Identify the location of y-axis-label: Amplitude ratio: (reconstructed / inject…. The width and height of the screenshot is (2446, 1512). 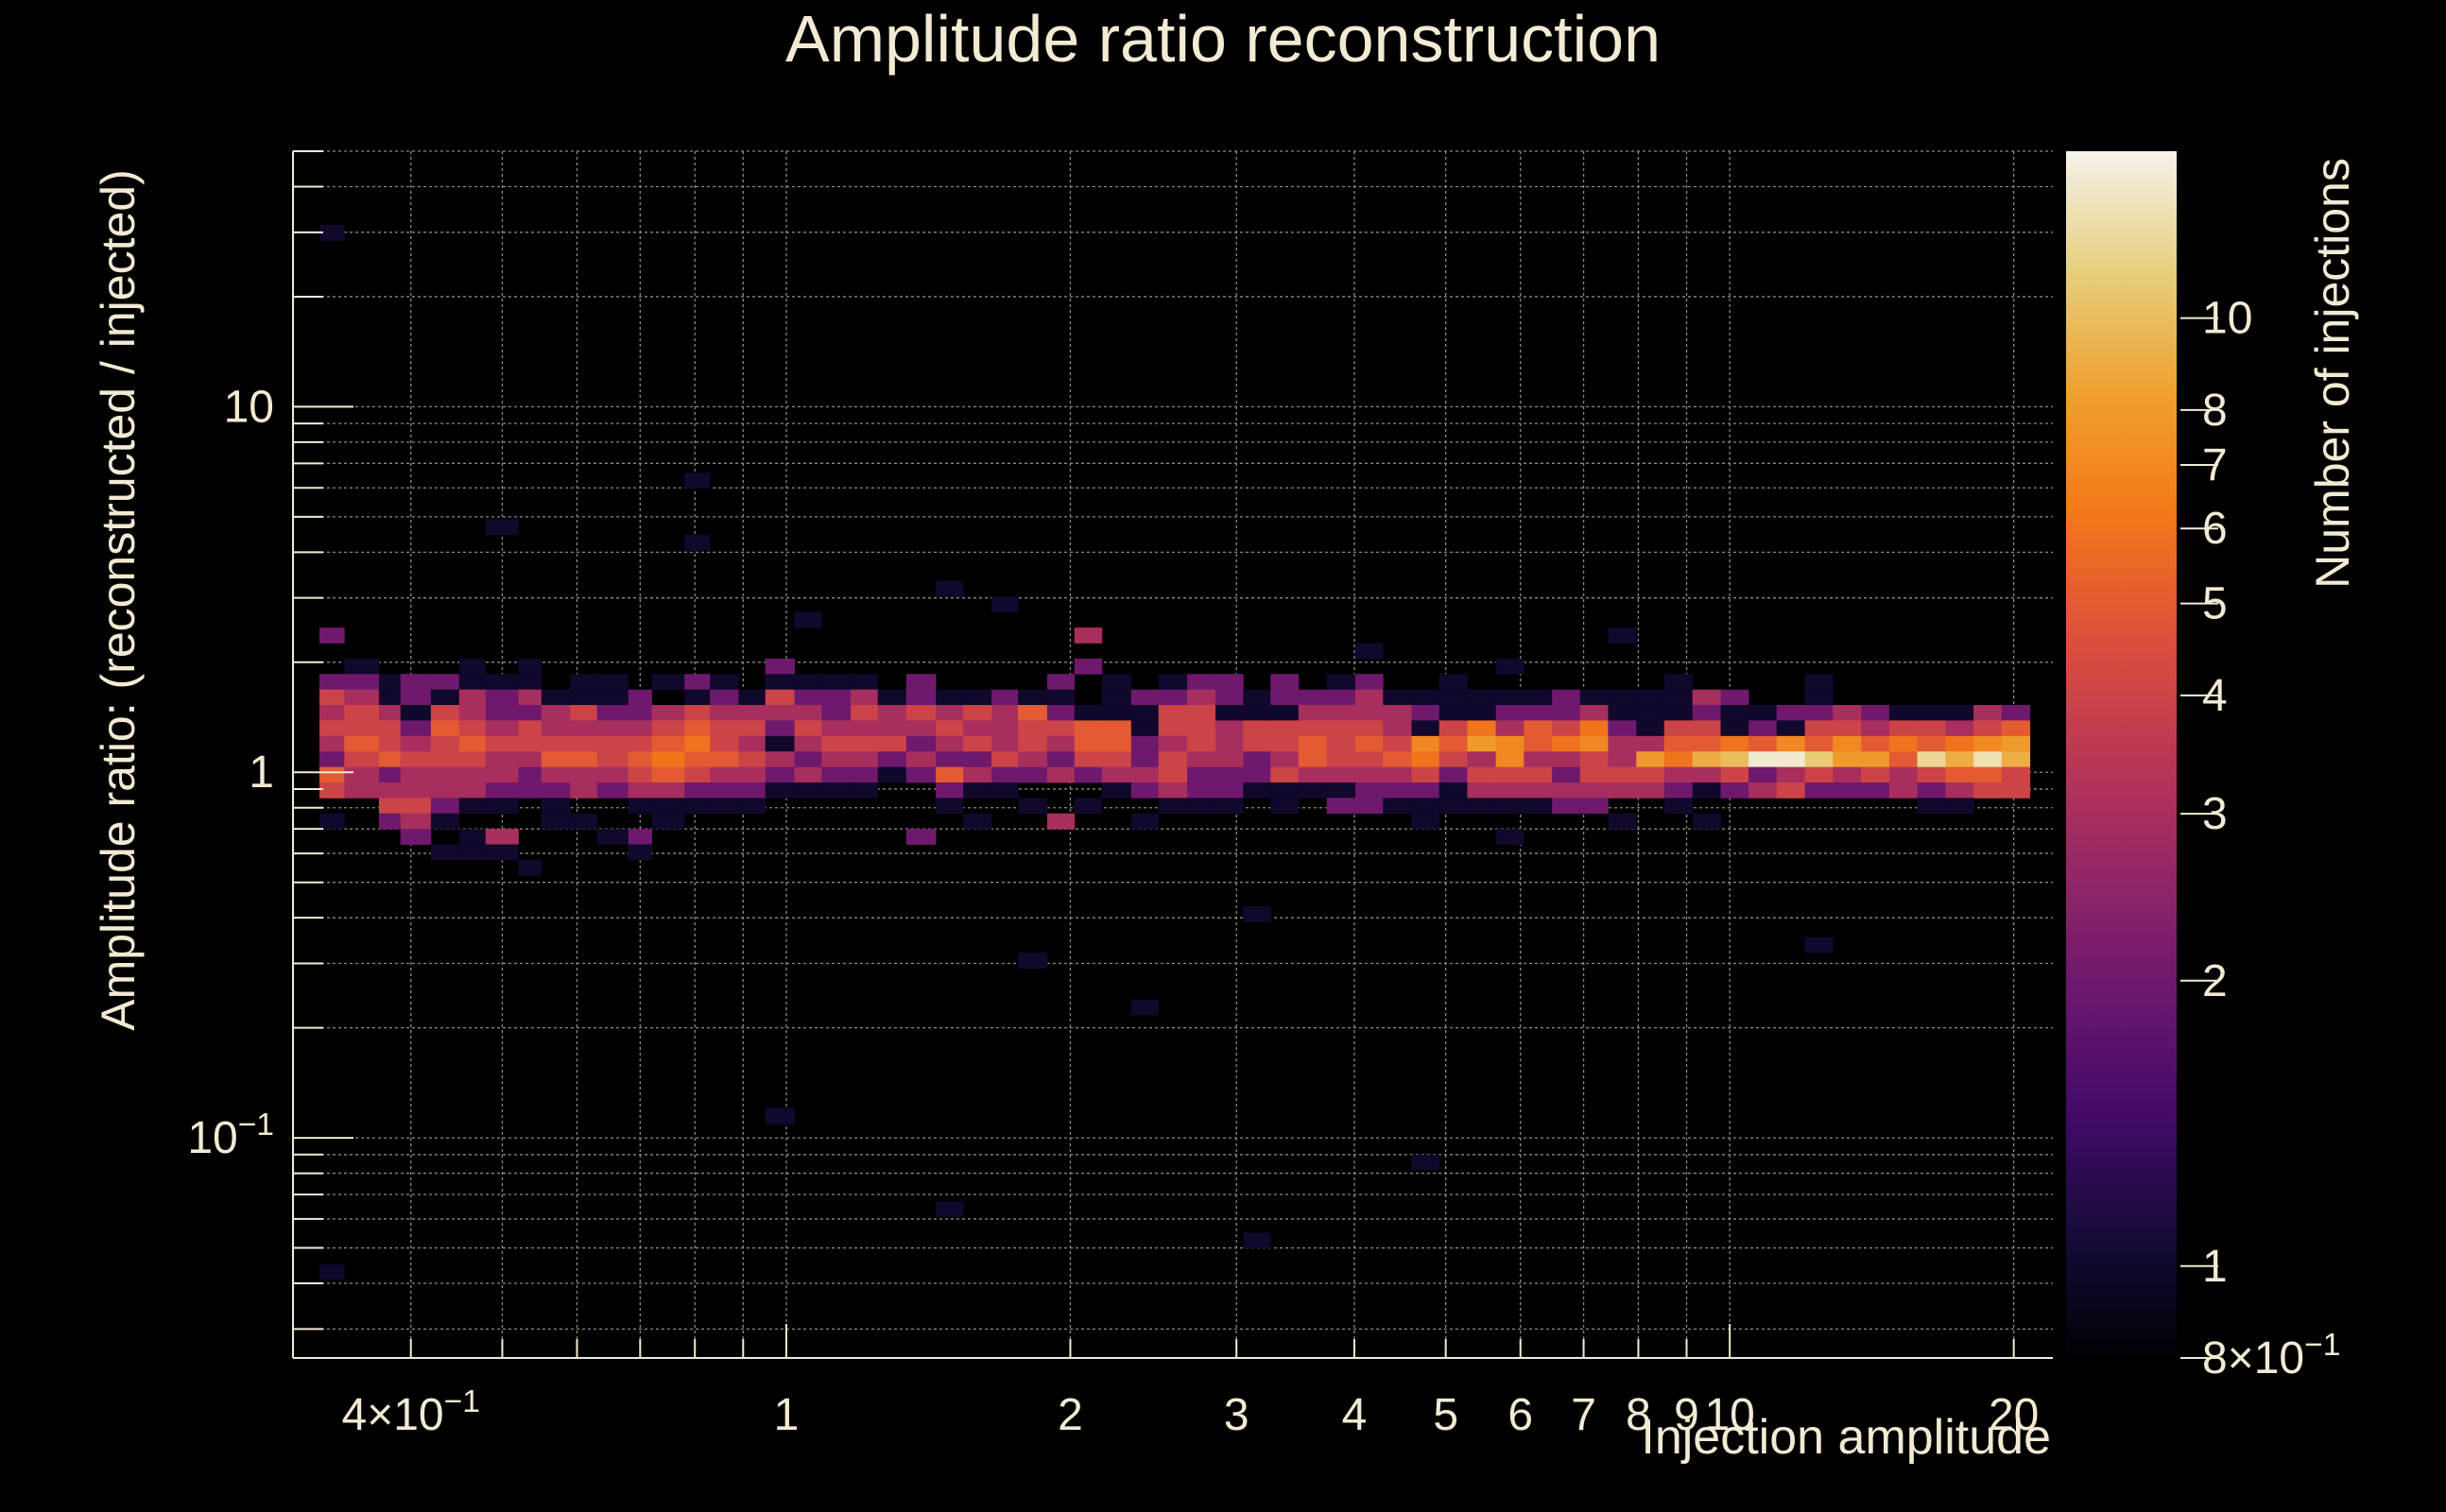
(118, 600).